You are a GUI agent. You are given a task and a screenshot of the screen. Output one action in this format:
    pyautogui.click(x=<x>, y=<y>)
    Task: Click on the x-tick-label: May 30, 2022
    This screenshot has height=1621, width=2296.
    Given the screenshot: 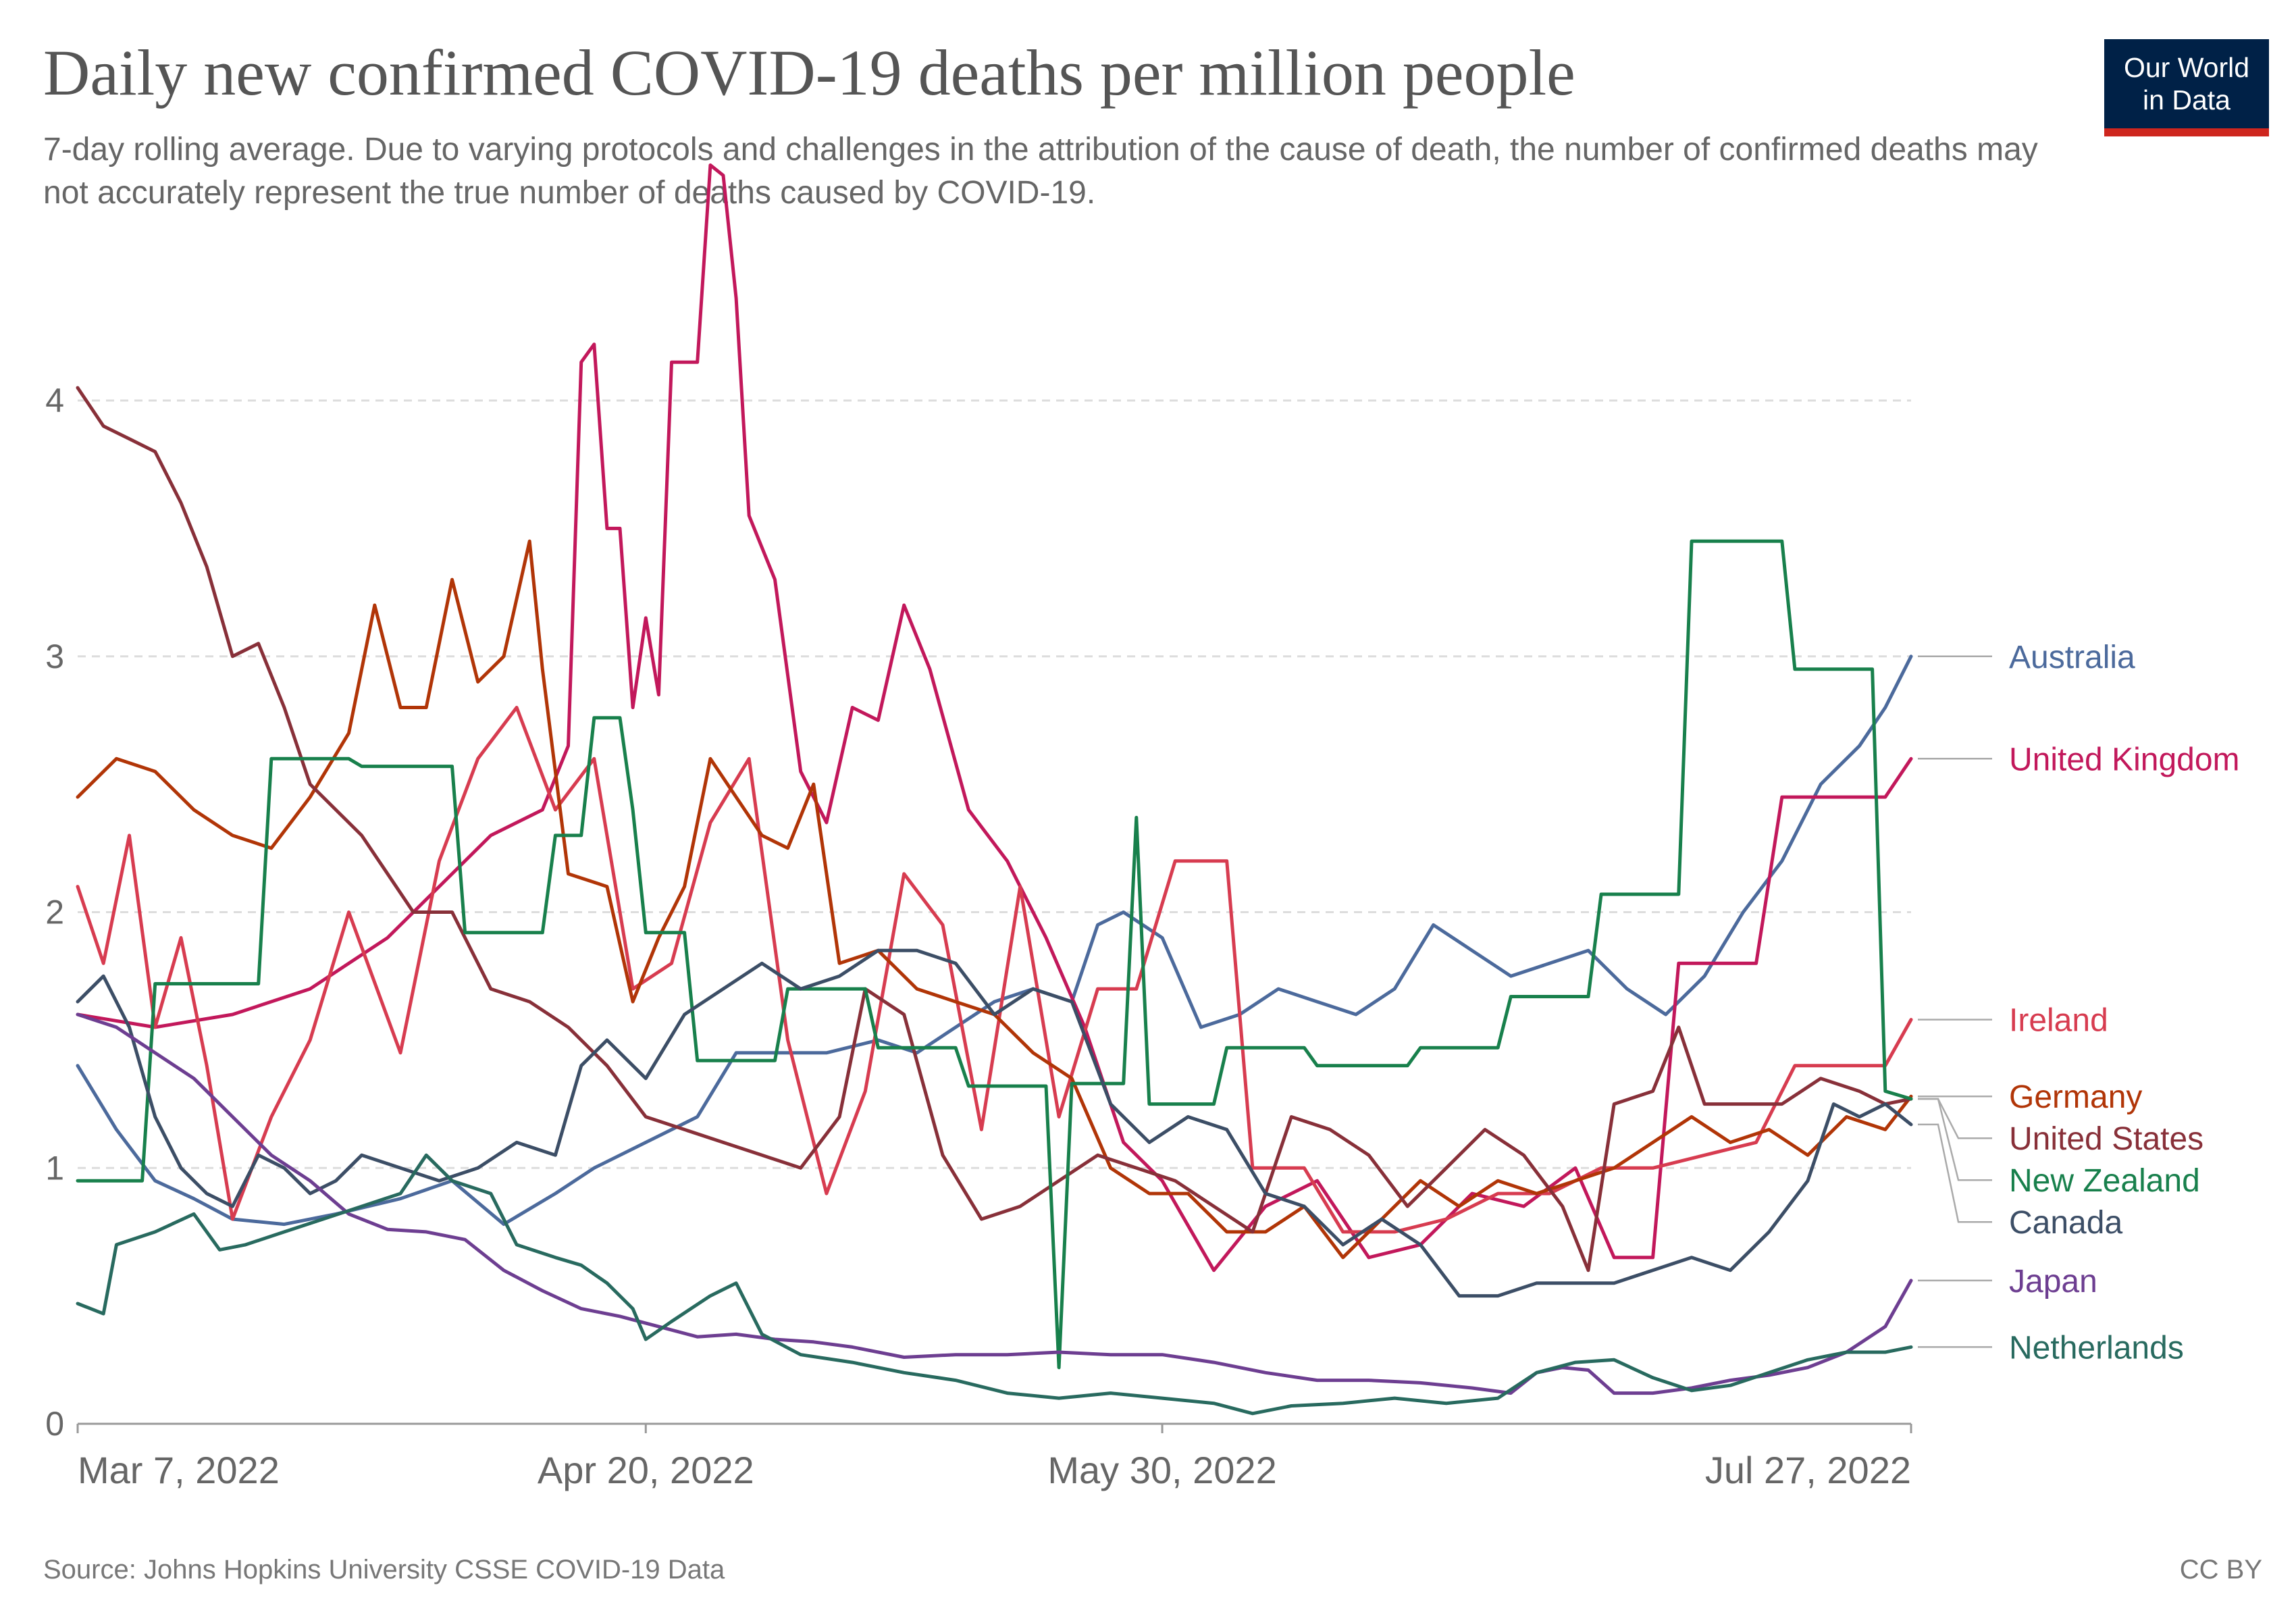 What is the action you would take?
    pyautogui.click(x=1161, y=1470)
    